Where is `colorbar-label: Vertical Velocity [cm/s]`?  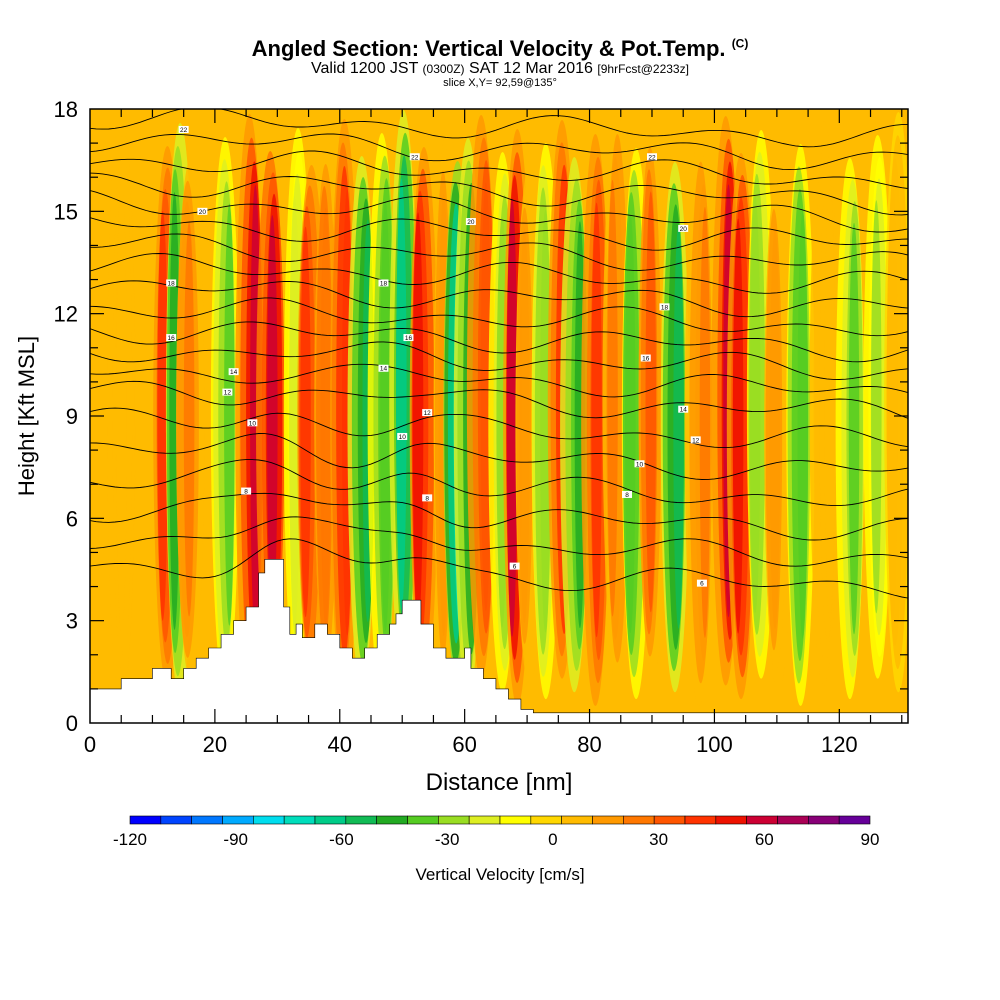
colorbar-label: Vertical Velocity [cm/s] is located at coordinates (499, 874).